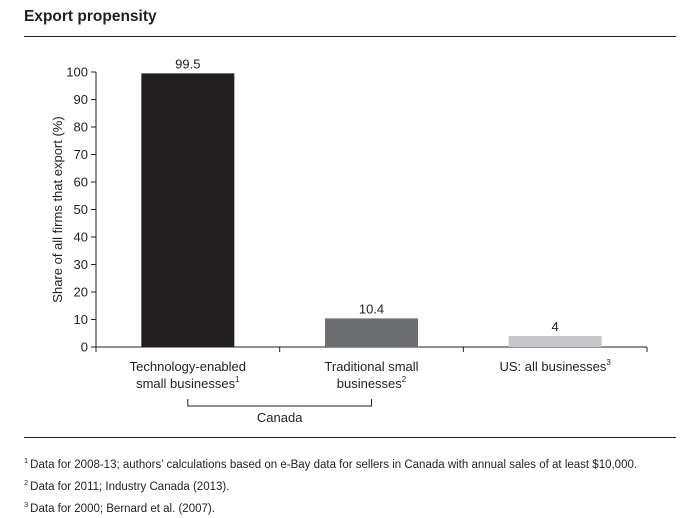 This screenshot has height=518, width=700. I want to click on bar-value-label-2: 4, so click(555, 326).